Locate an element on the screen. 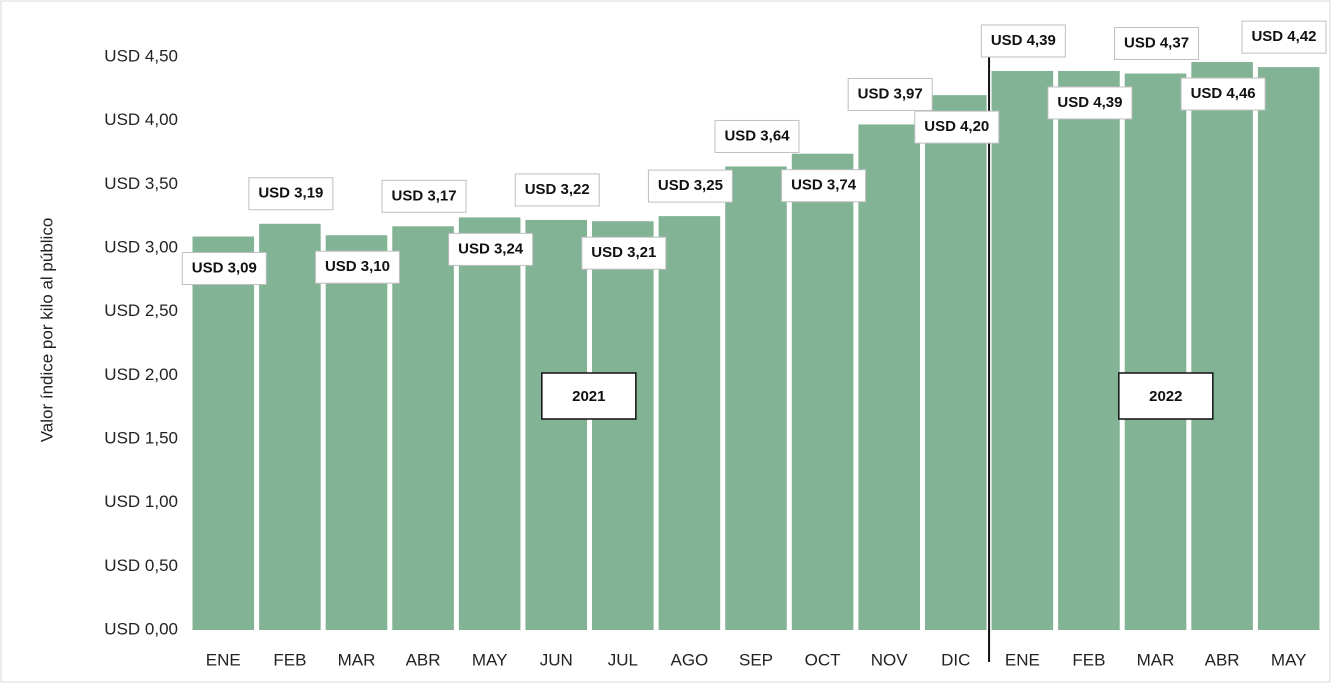 The image size is (1331, 688). value-label: USD 3,22 is located at coordinates (557, 189).